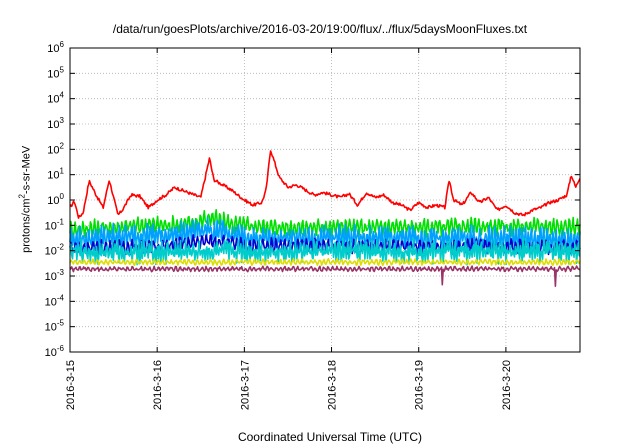 The height and width of the screenshot is (448, 640). Describe the element at coordinates (22, 196) in the screenshot. I see `y-axis-label-sup: 2` at that location.